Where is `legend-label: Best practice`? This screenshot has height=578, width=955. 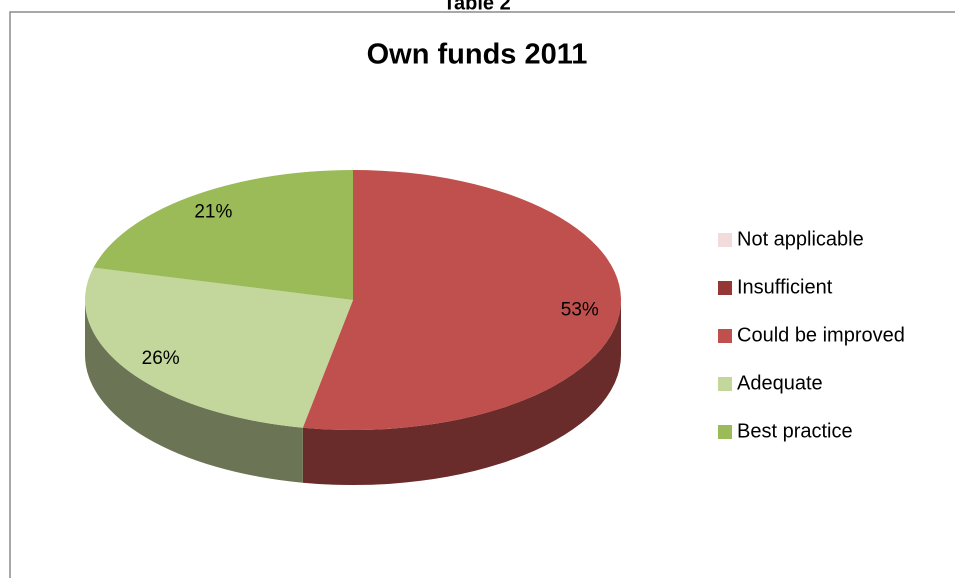 legend-label: Best practice is located at coordinates (795, 431).